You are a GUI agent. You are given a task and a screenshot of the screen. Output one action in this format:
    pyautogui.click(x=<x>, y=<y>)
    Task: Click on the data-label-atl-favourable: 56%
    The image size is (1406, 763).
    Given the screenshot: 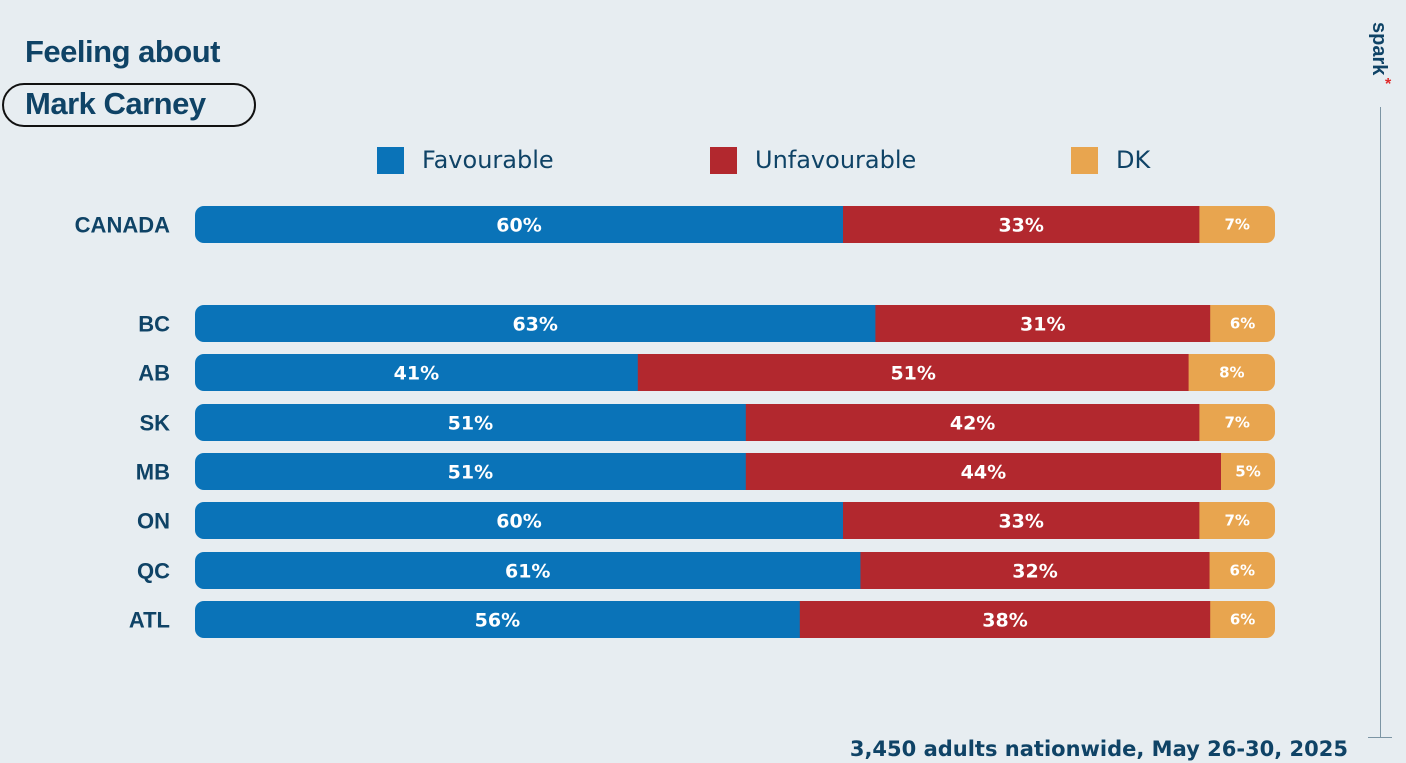 What is the action you would take?
    pyautogui.click(x=497, y=621)
    